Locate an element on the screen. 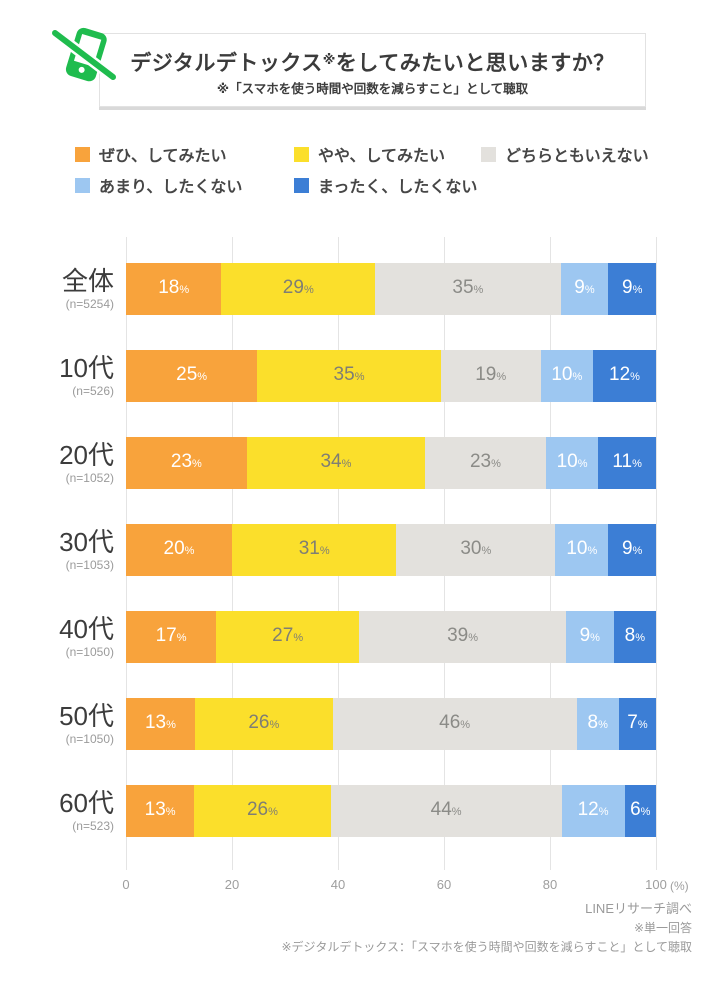 The width and height of the screenshot is (720, 986). bar-segment-2: 30% is located at coordinates (476, 550).